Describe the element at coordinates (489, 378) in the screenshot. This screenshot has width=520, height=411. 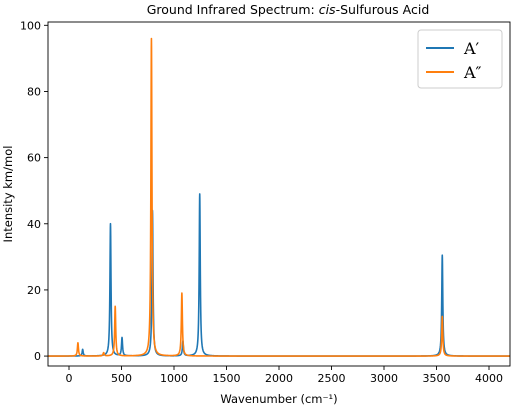
I see `x-tick-label: 4000` at that location.